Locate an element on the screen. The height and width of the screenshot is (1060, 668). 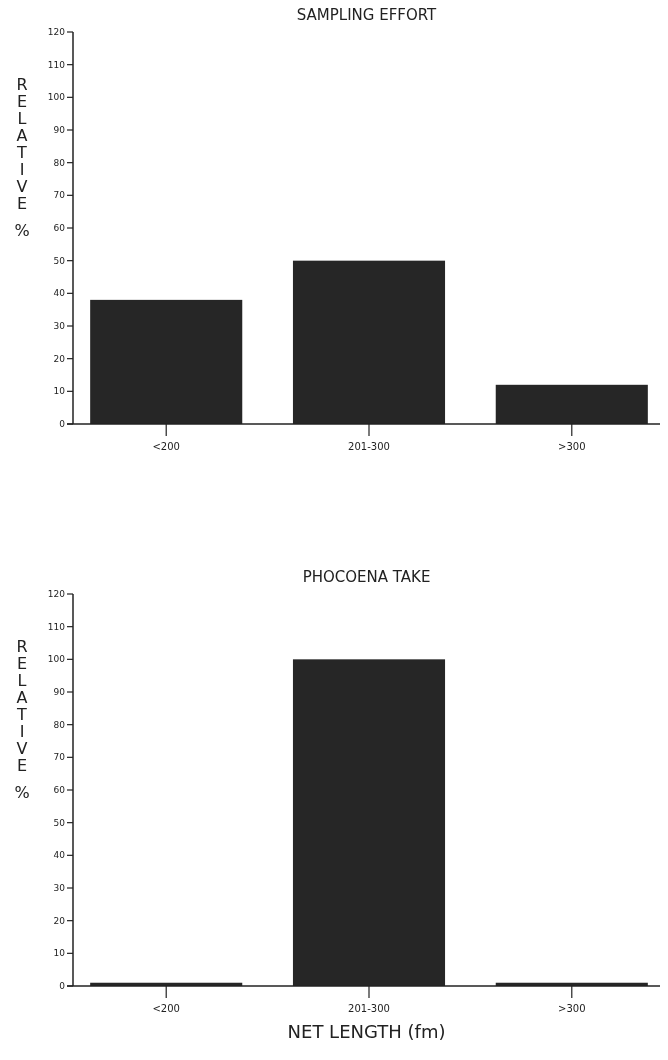
chart-title: SAMPLING EFFORT is located at coordinates (367, 15).